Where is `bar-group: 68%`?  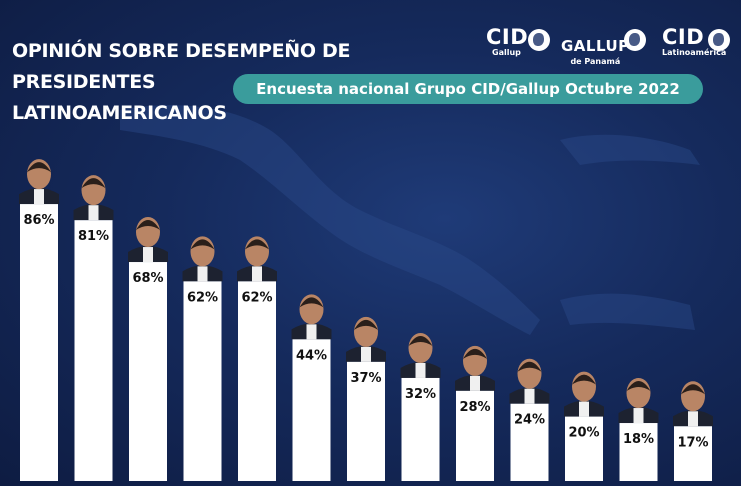 bar-group: 68% is located at coordinates (148, 349).